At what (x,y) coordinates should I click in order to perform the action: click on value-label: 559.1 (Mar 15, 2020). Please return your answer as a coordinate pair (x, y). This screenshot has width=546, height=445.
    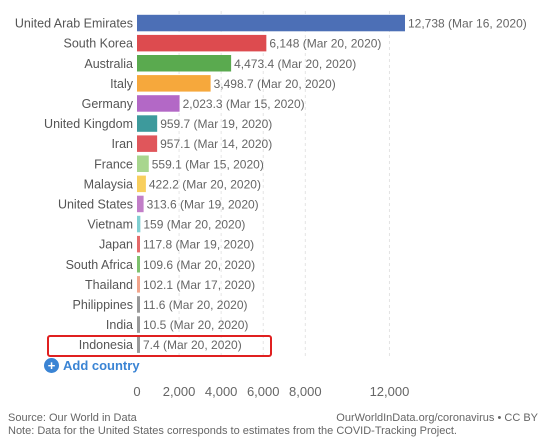
    Looking at the image, I should click on (208, 164).